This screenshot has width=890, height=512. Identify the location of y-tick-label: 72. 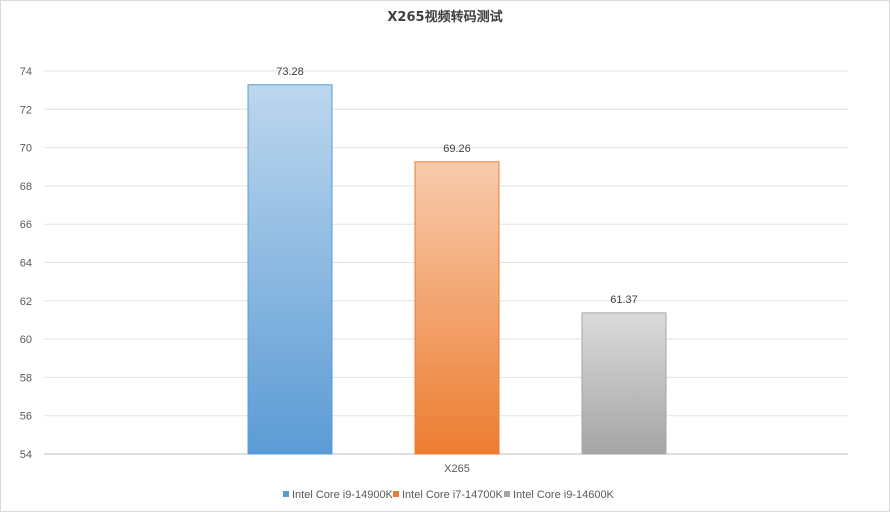
(26, 110).